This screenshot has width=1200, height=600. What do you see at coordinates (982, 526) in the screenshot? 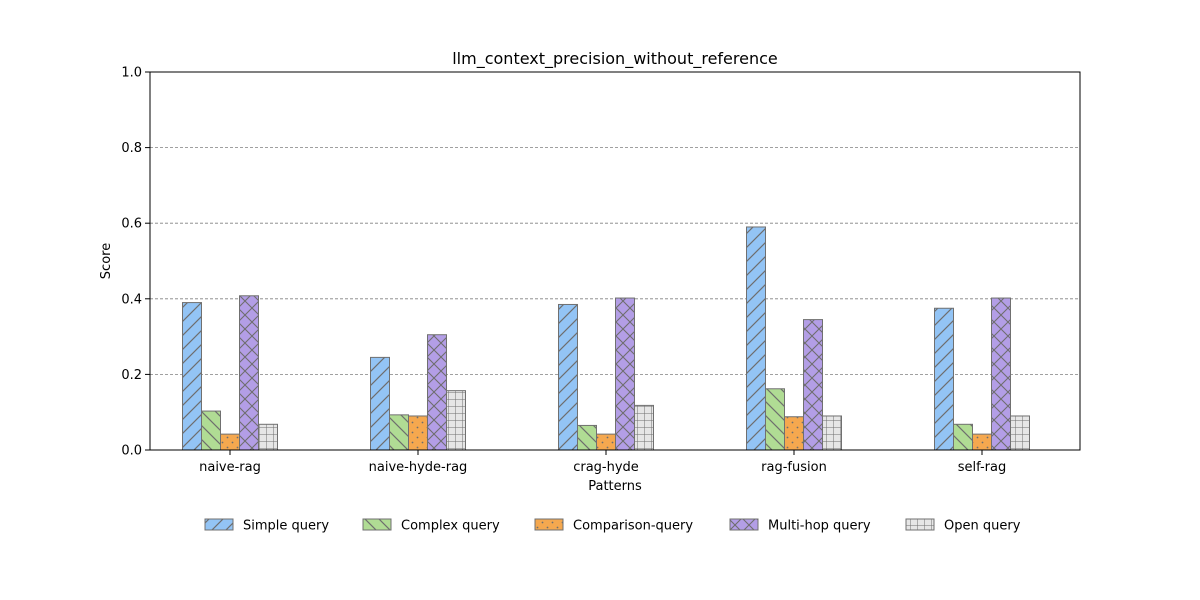
I see `legend-label: Open query` at bounding box center [982, 526].